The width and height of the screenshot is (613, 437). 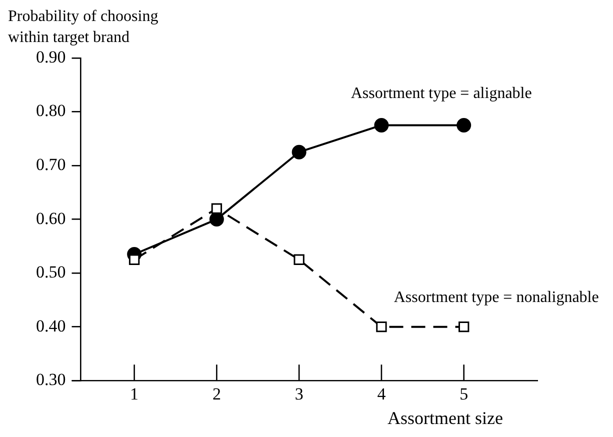 I want to click on x-tick-label: 2, so click(x=216, y=394).